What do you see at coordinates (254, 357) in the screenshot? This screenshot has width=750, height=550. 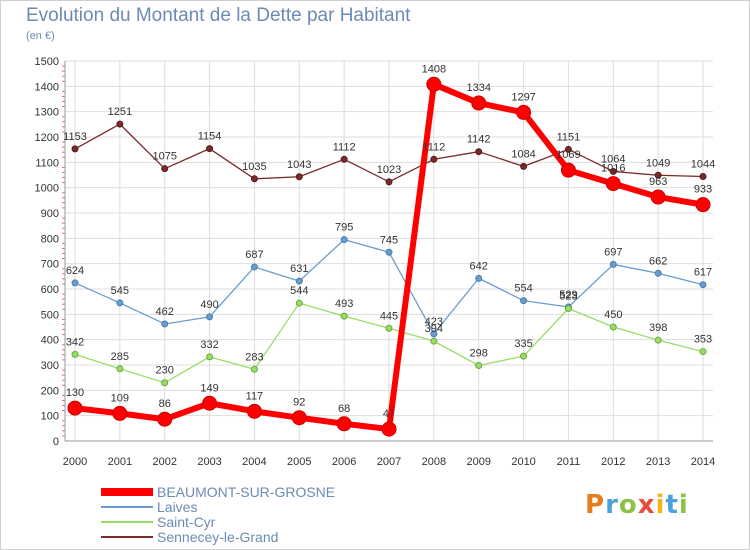 I see `data-label-saint-cyr: 283` at bounding box center [254, 357].